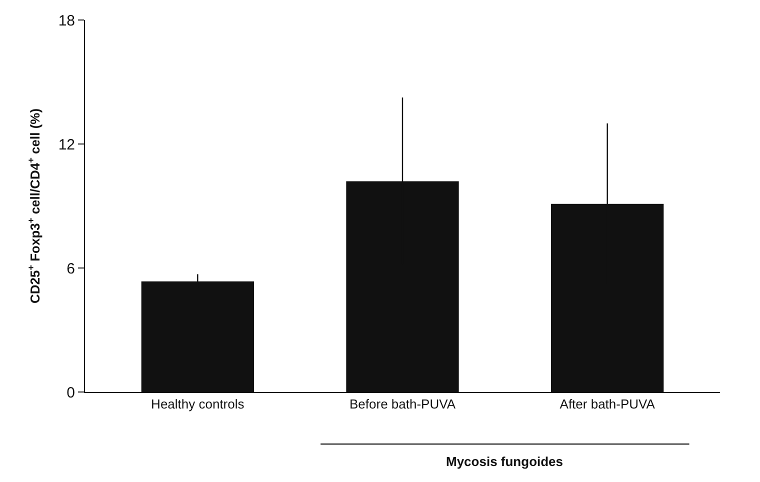 The height and width of the screenshot is (482, 760). Describe the element at coordinates (70, 393) in the screenshot. I see `y-tick-label: 0` at that location.